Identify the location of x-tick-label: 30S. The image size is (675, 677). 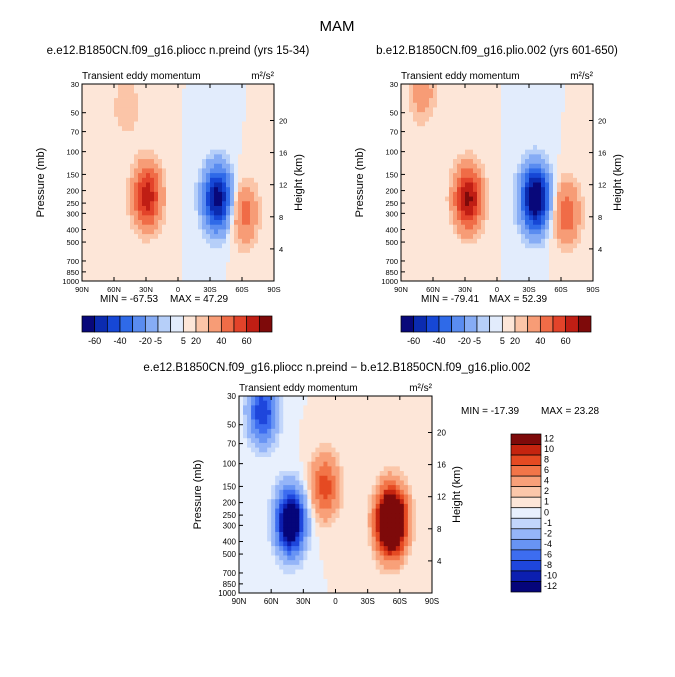
(528, 289).